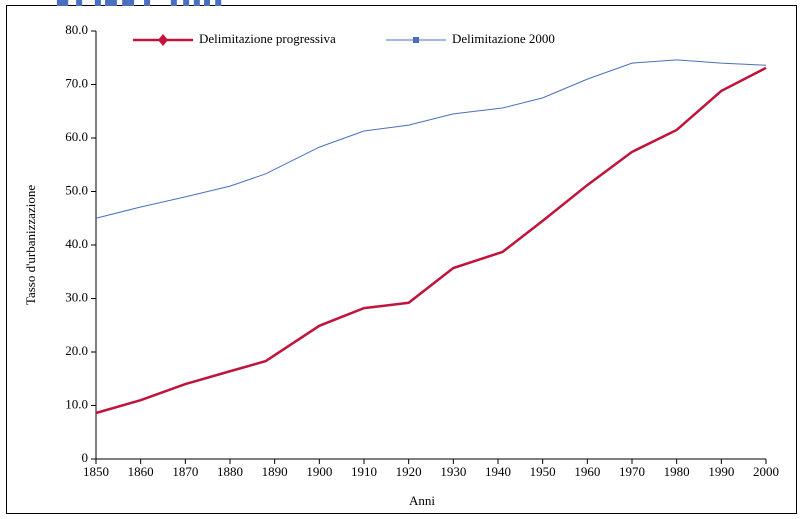 The width and height of the screenshot is (802, 519). I want to click on x-tick-label: 1880, so click(230, 471).